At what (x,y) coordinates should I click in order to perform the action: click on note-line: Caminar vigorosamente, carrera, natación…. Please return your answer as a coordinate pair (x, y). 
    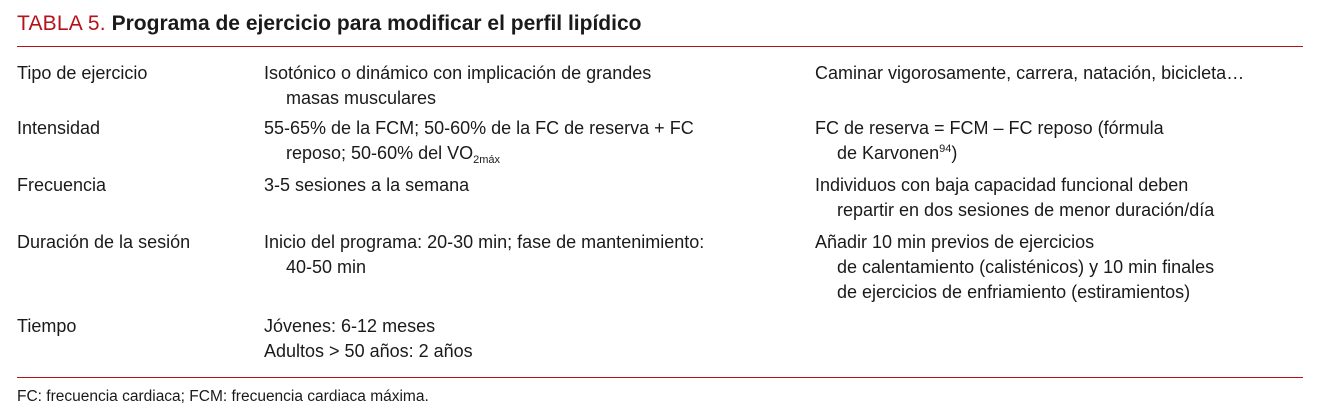
    Looking at the image, I should click on (1030, 73).